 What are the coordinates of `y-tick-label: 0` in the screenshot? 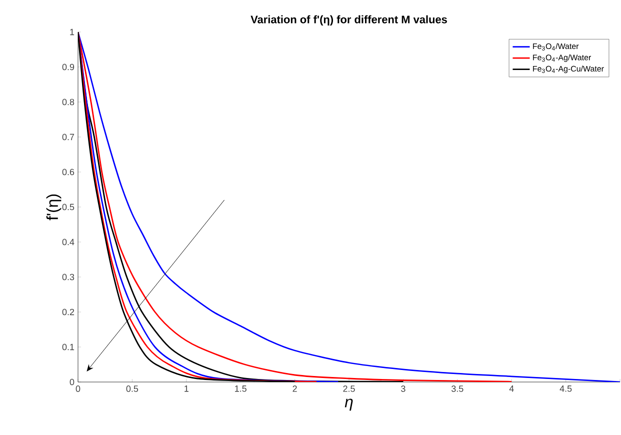 It's located at (72, 382).